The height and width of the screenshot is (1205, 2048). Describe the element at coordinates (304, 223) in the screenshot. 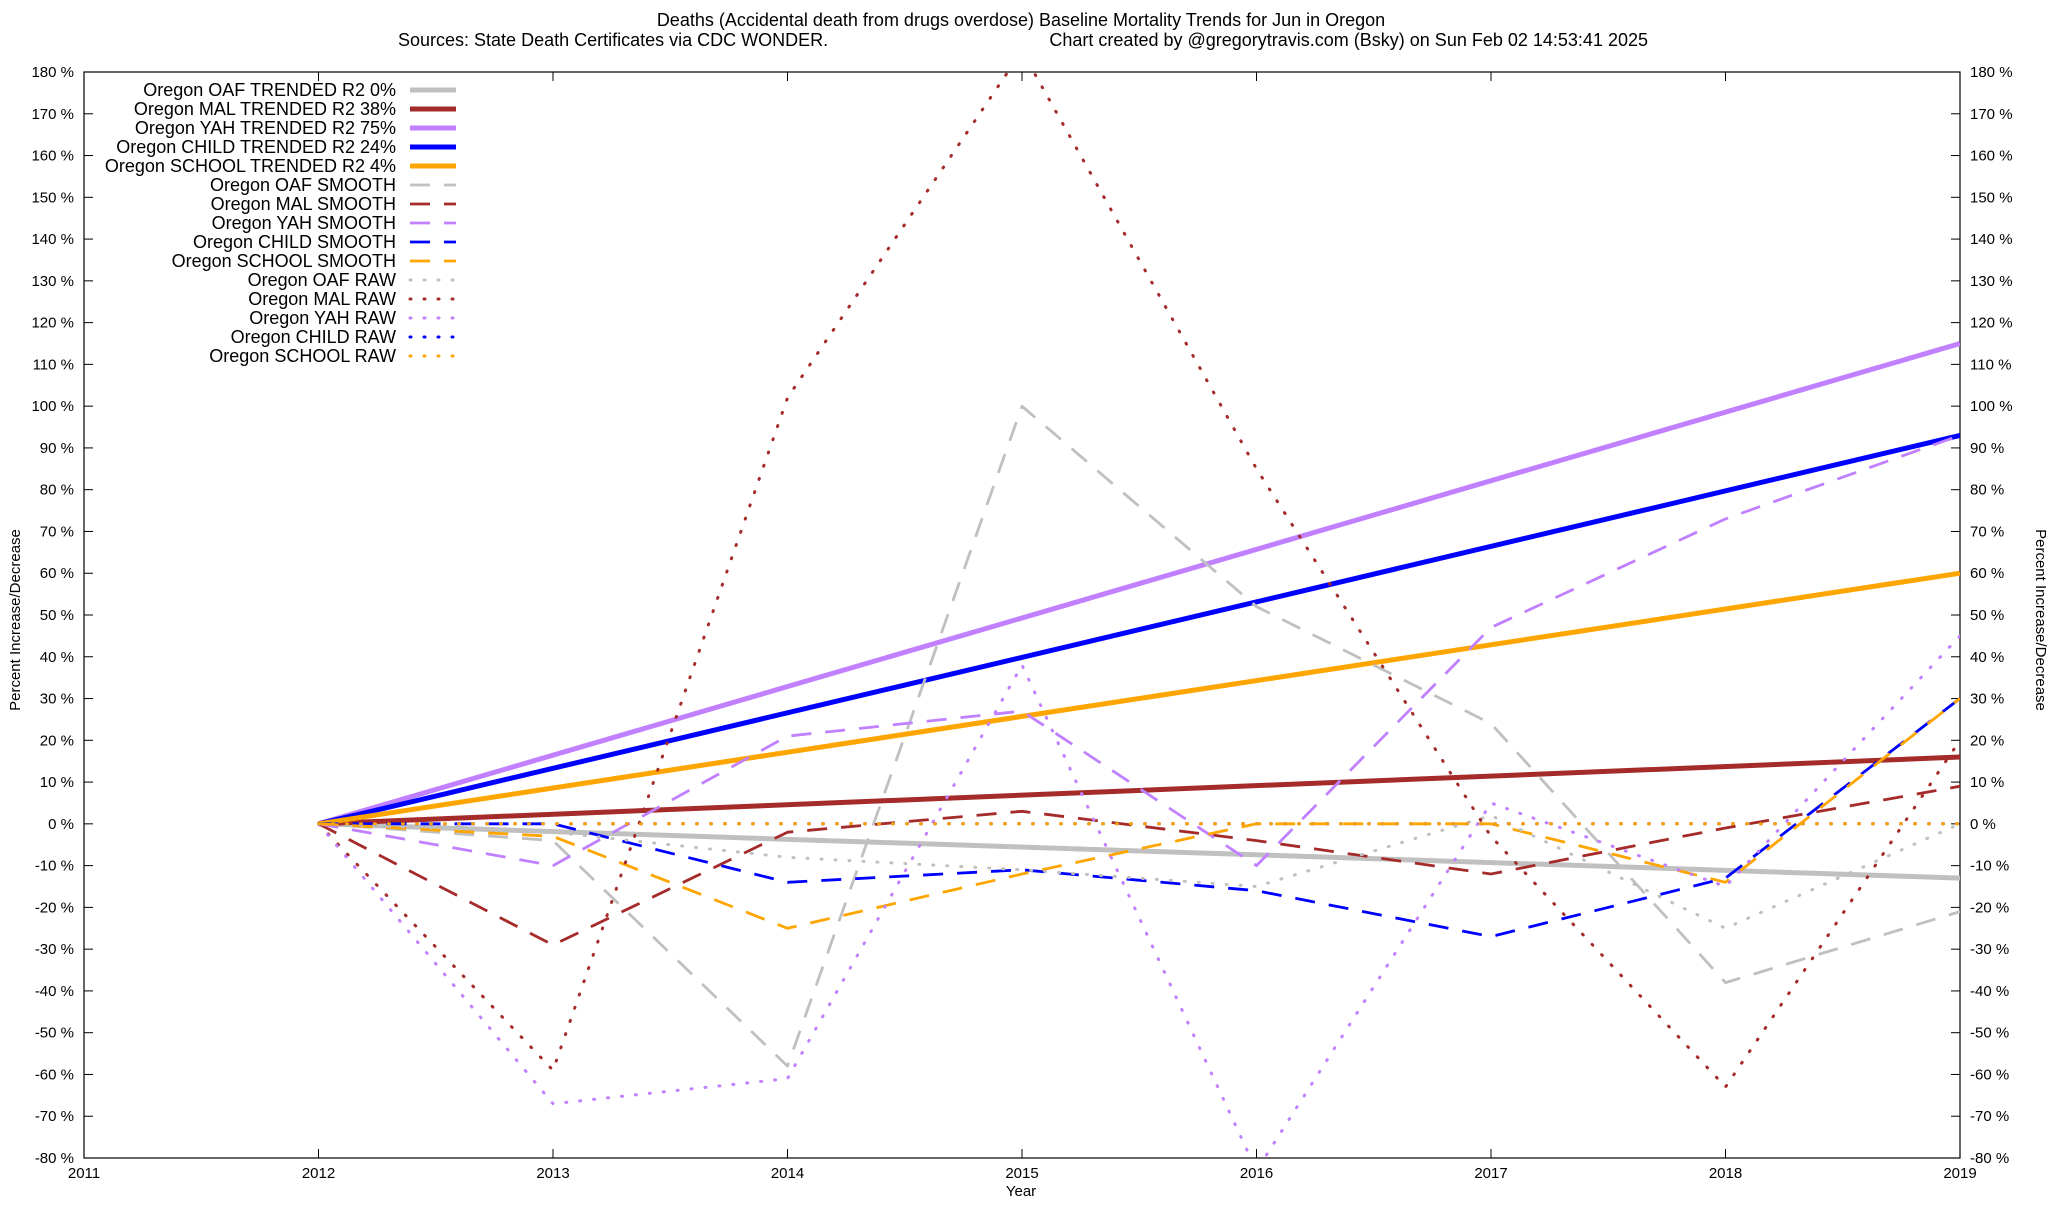

I see `legend-label: Oregon YAH SMOOTH` at that location.